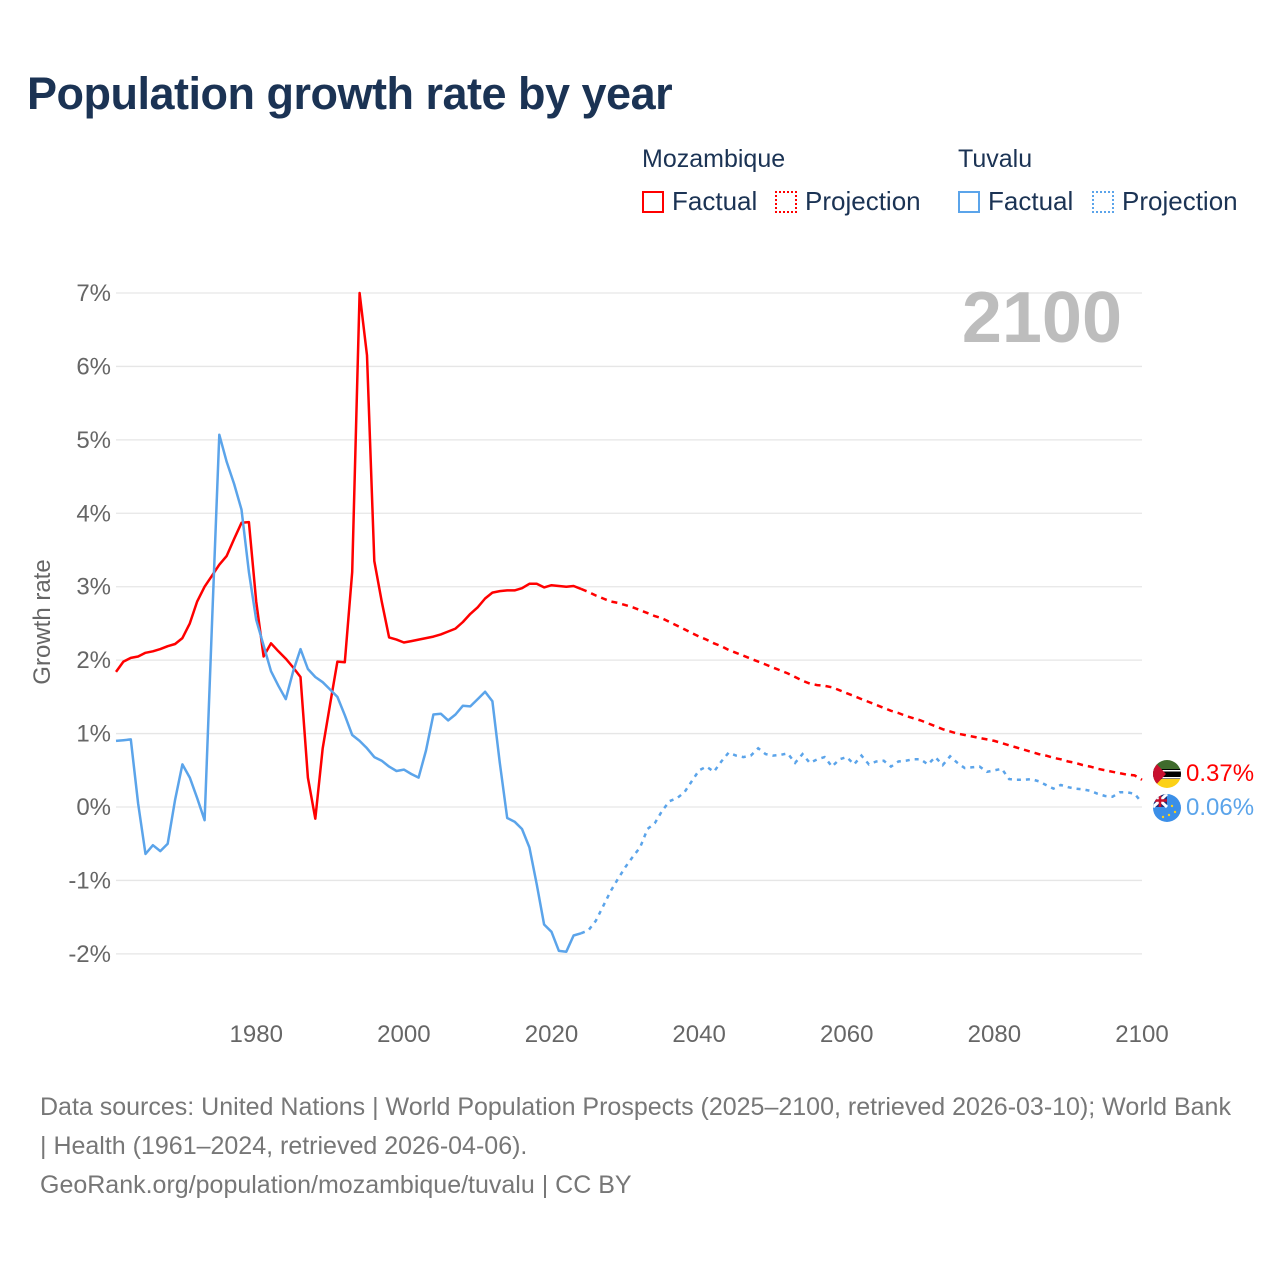  Describe the element at coordinates (93, 807) in the screenshot. I see `y-tick-label: 0%` at that location.